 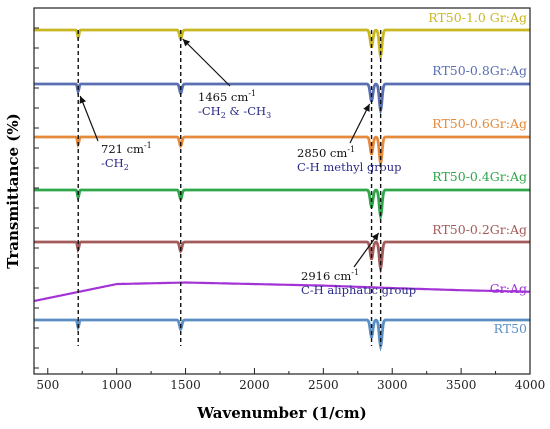 What do you see at coordinates (479, 229) in the screenshot?
I see `series-label: RT50-0.2Gr:Ag` at bounding box center [479, 229].